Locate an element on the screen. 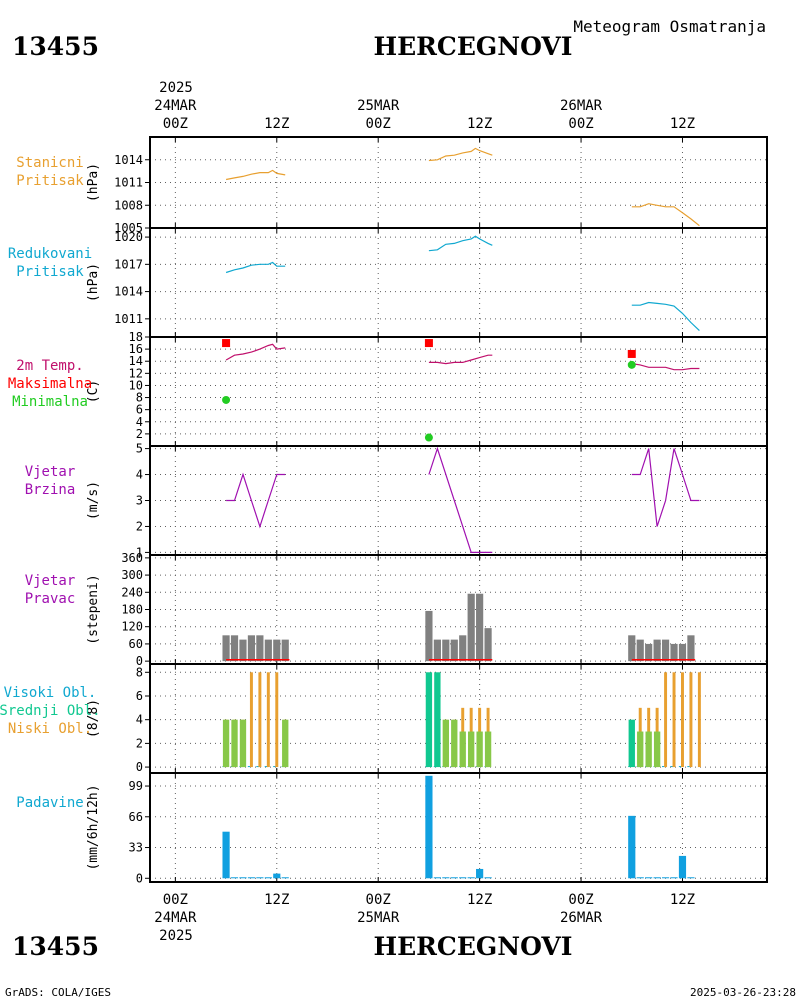 Image resolution: width=800 pixels, height=1000 pixels. y-tick-label: 1008 is located at coordinates (128, 205).